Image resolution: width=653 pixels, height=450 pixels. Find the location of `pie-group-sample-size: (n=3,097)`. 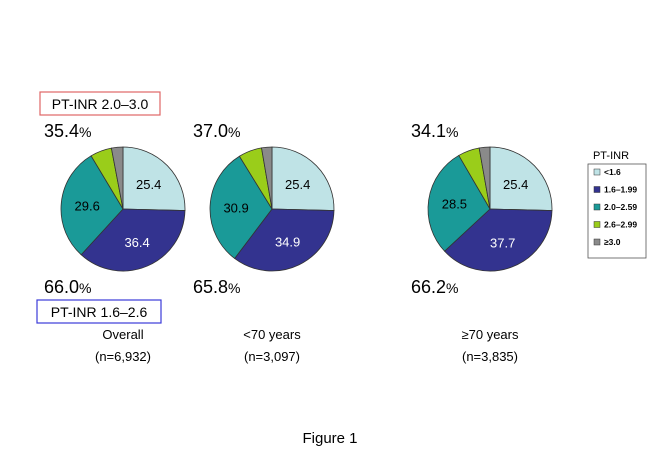

pie-group-sample-size: (n=3,097) is located at coordinates (272, 356).